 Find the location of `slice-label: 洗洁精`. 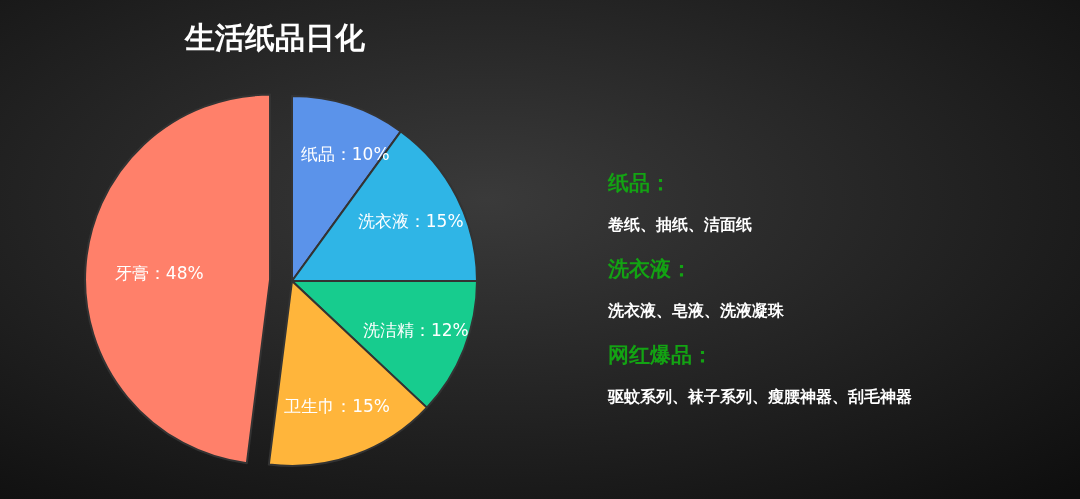

slice-label: 洗洁精 is located at coordinates (388, 330).